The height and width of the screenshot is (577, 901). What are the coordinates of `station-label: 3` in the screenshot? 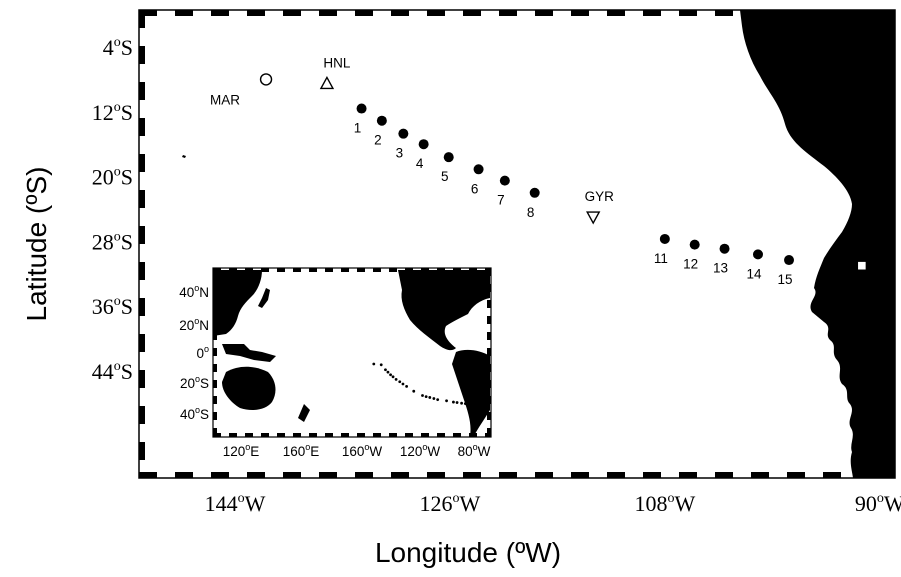 It's located at (400, 153).